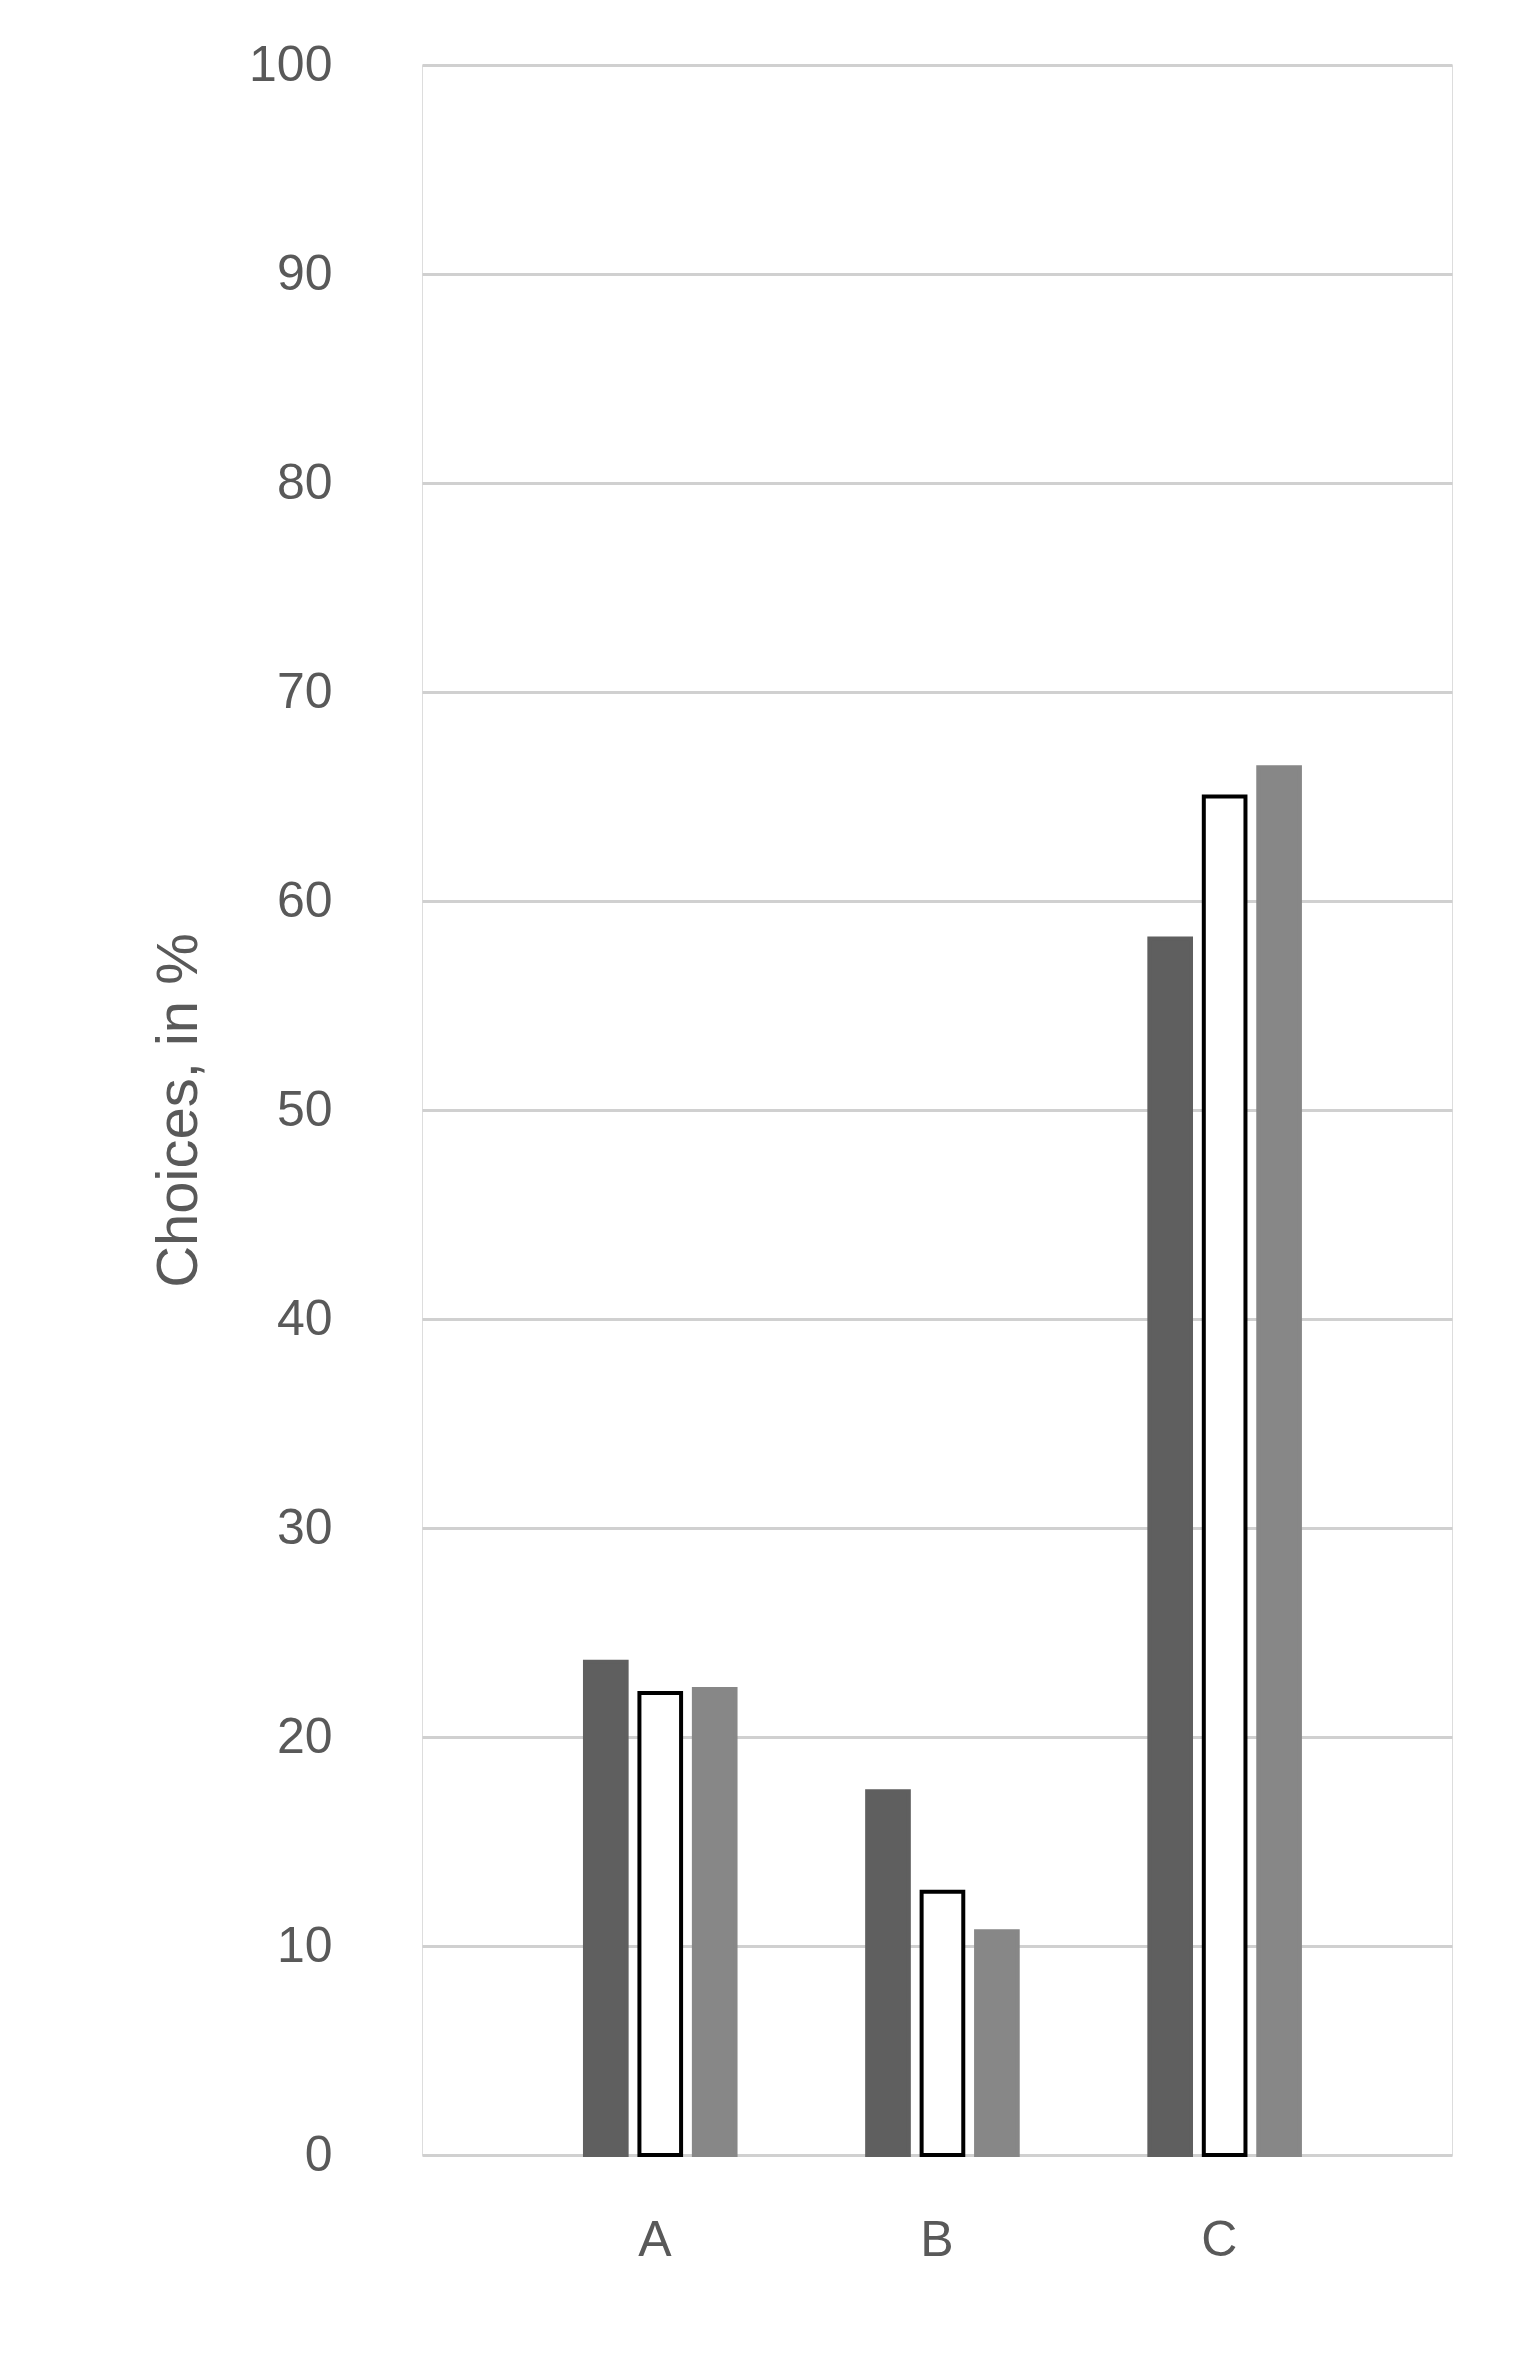 This screenshot has width=1513, height=2376. Describe the element at coordinates (304, 1108) in the screenshot. I see `y-tick-label: 50` at that location.